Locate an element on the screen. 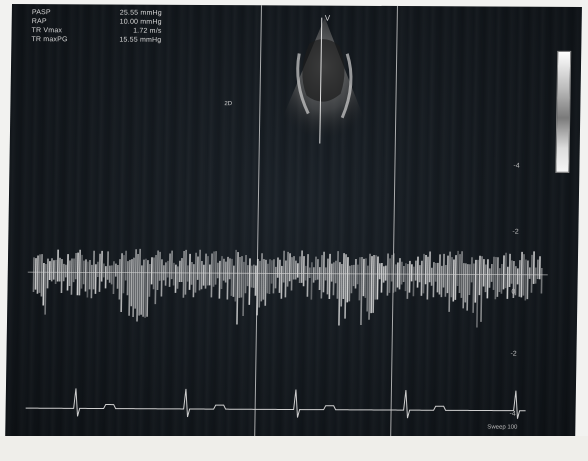 This screenshot has width=588, height=461. scale-tick-label: -2 is located at coordinates (515, 232).